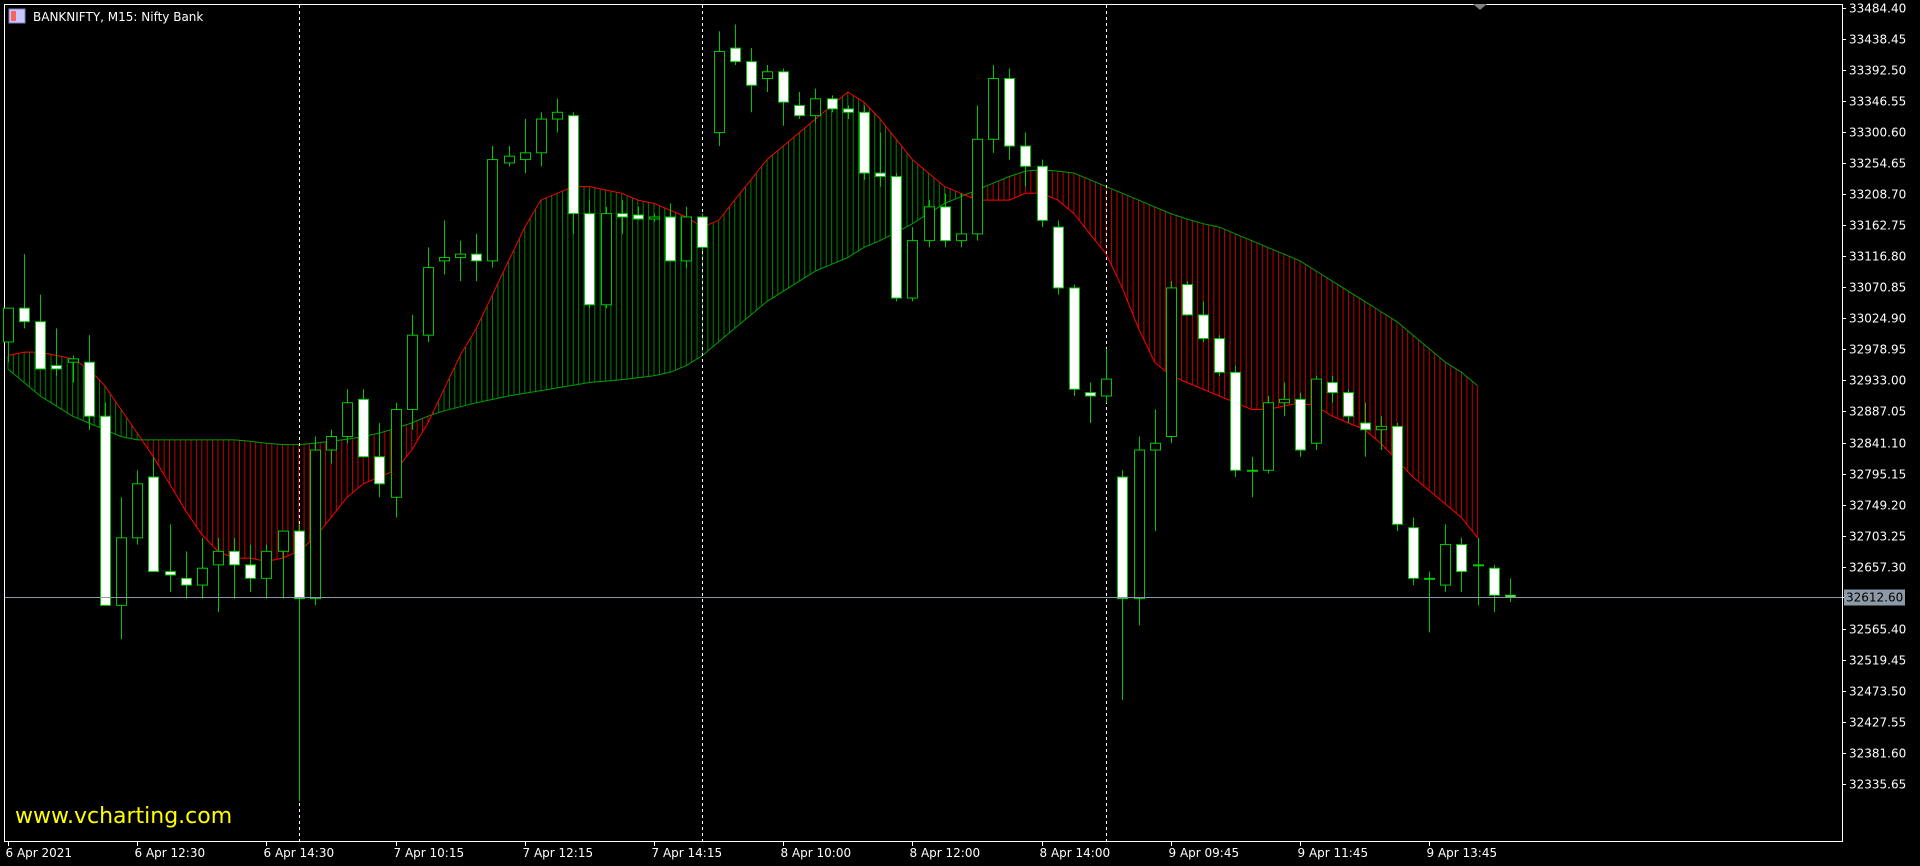 Image resolution: width=1920 pixels, height=866 pixels. Describe the element at coordinates (558, 853) in the screenshot. I see `x-tick-label: 7 Apr 12:15` at that location.